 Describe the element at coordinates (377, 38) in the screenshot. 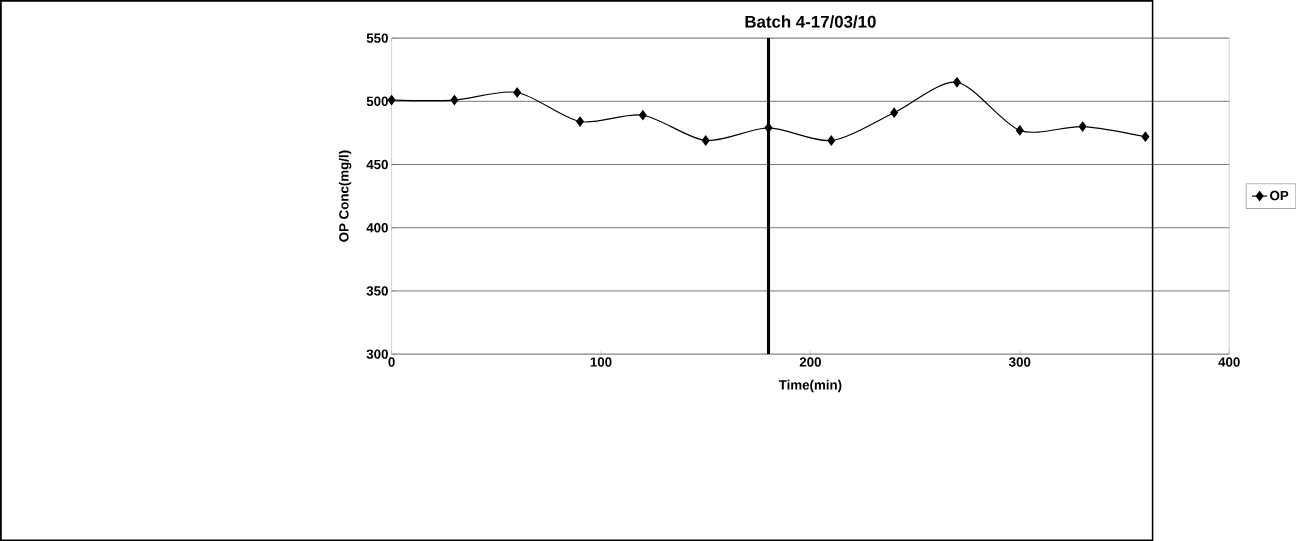

I see `y-tick-label: 550` at that location.